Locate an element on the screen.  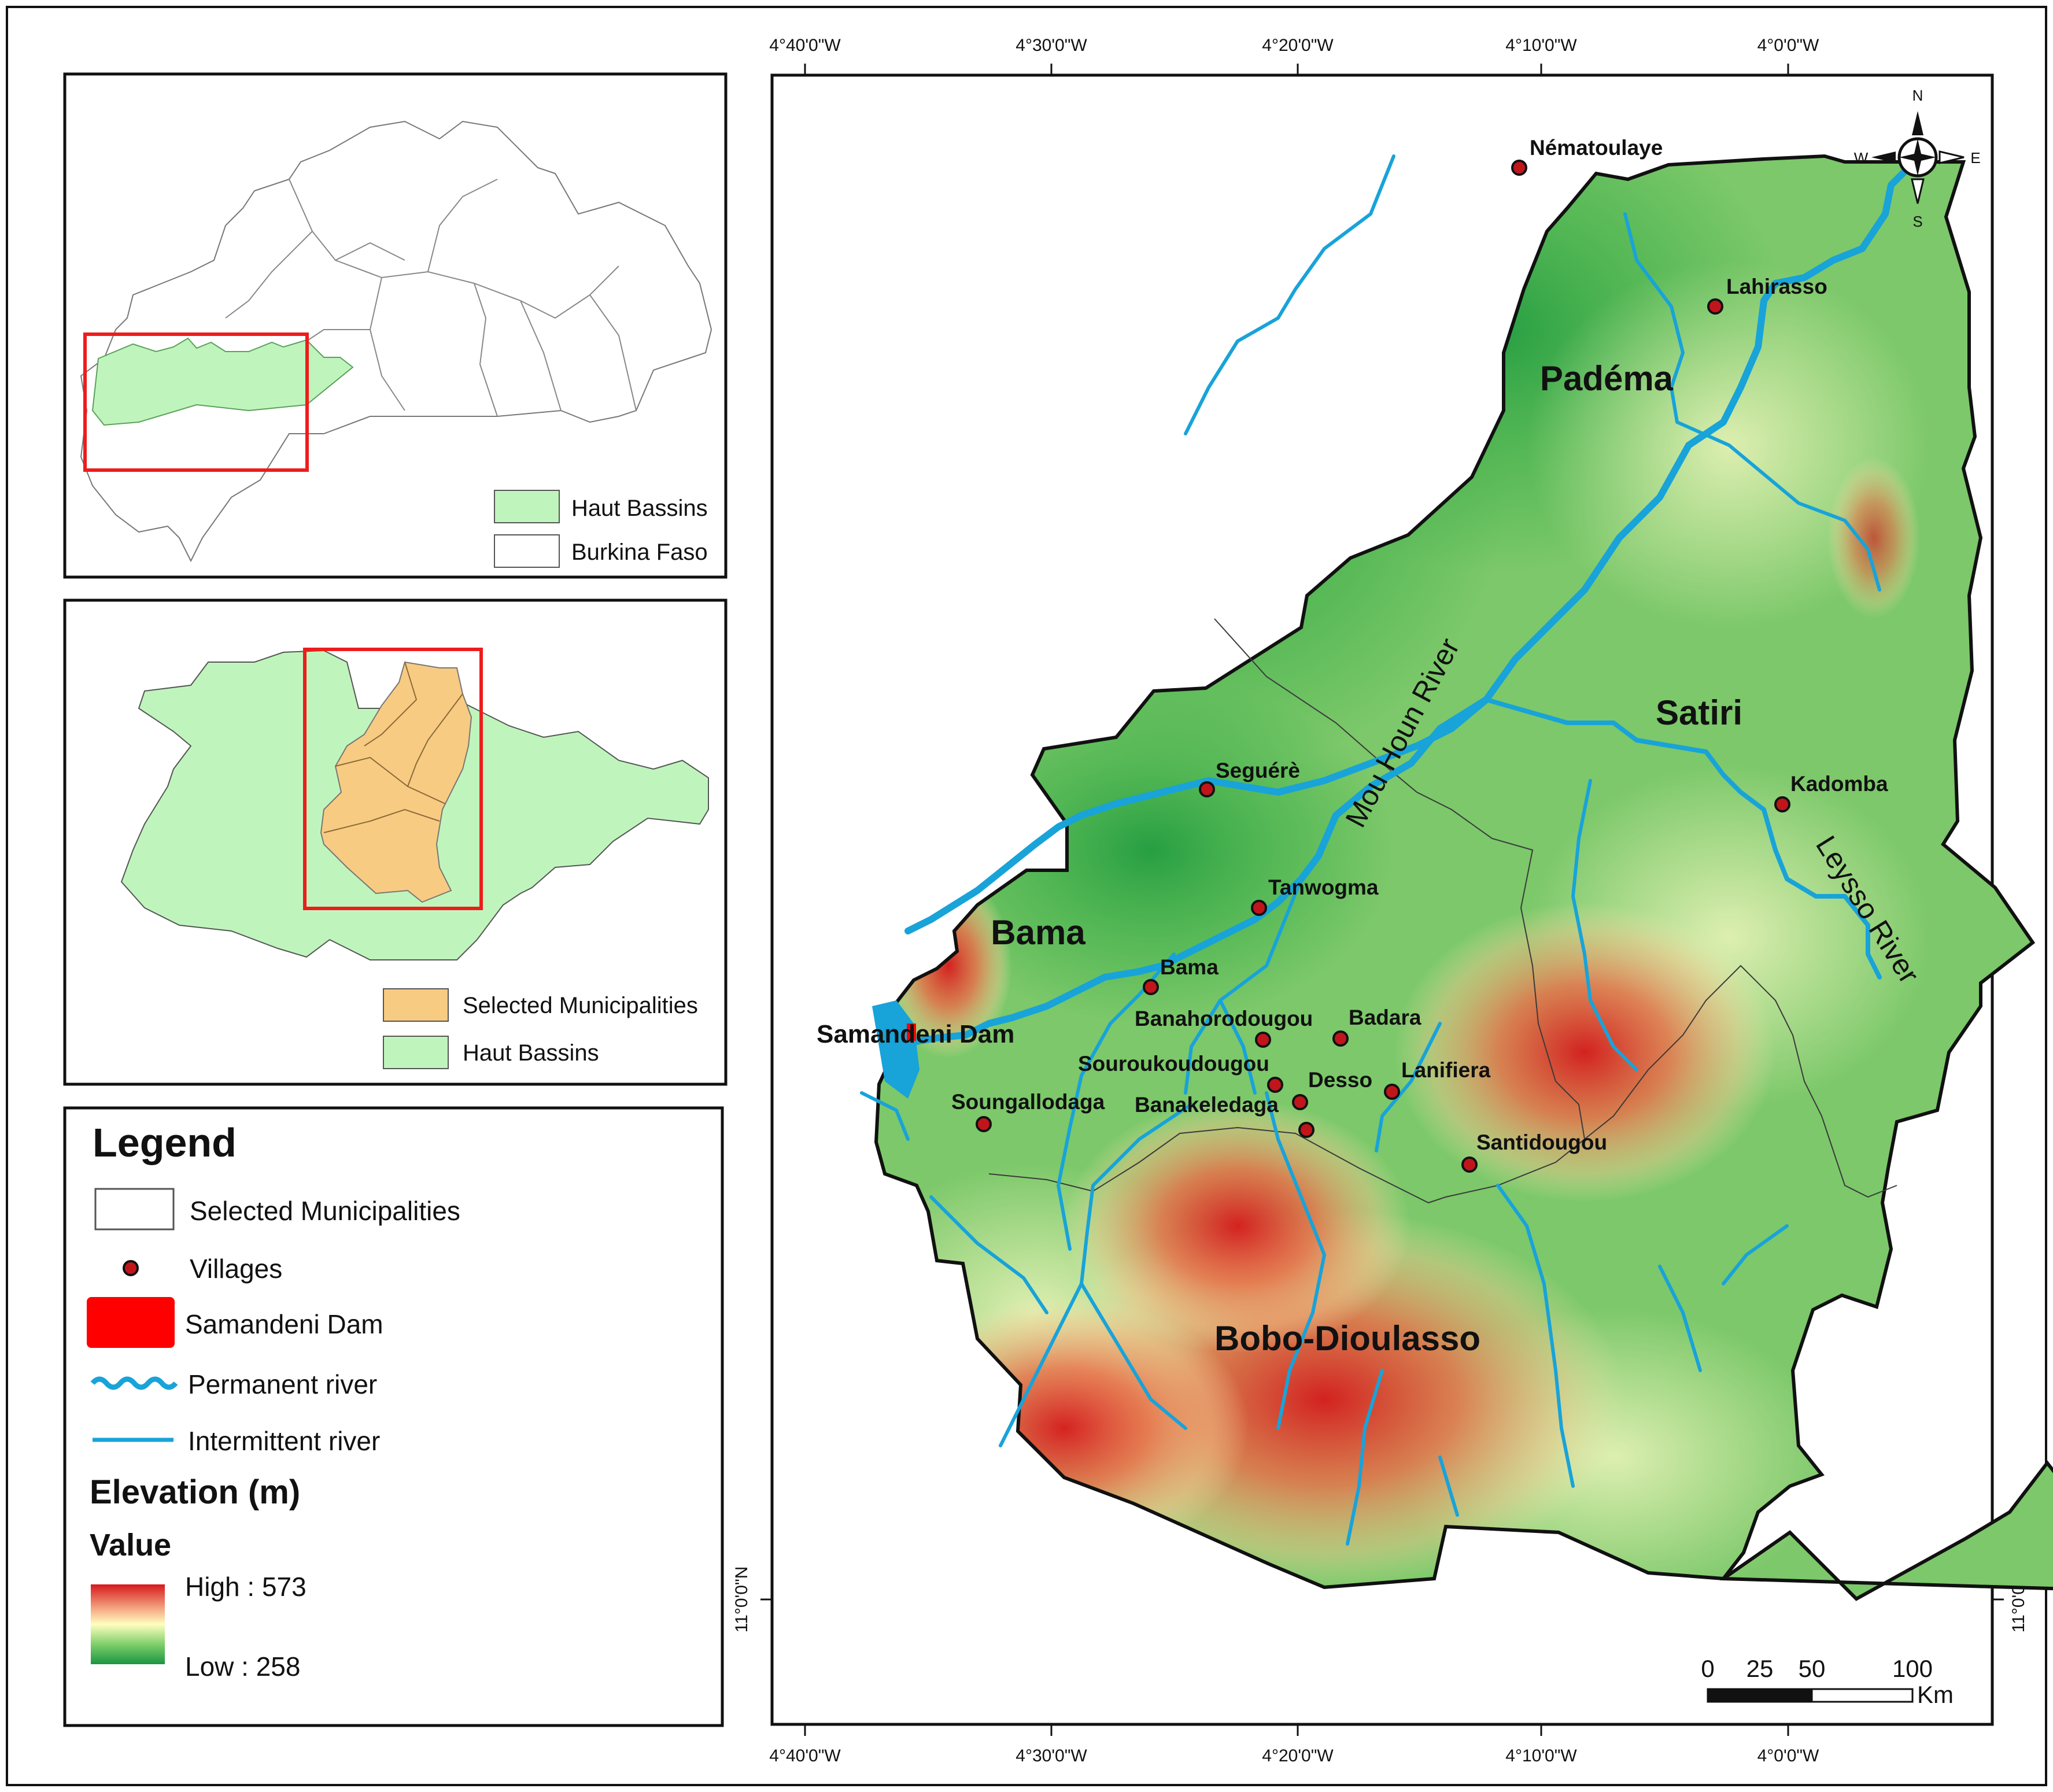
dam-label: Samandeni Dam is located at coordinates (915, 1034).